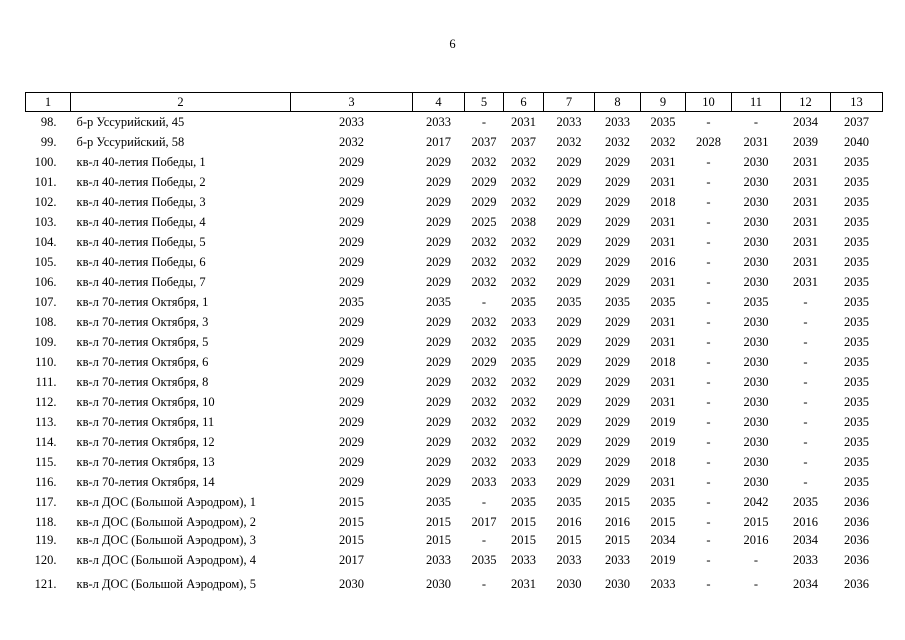 The image size is (905, 640). I want to click on address-cell: кв-л ДОС (Большой Аэродром), 2, so click(166, 521).